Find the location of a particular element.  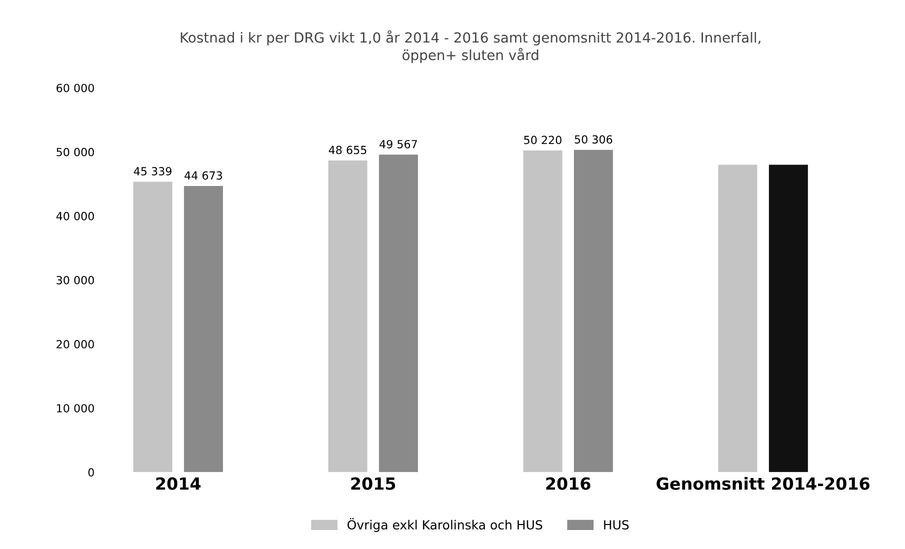

data-label: 50 306 is located at coordinates (593, 139).